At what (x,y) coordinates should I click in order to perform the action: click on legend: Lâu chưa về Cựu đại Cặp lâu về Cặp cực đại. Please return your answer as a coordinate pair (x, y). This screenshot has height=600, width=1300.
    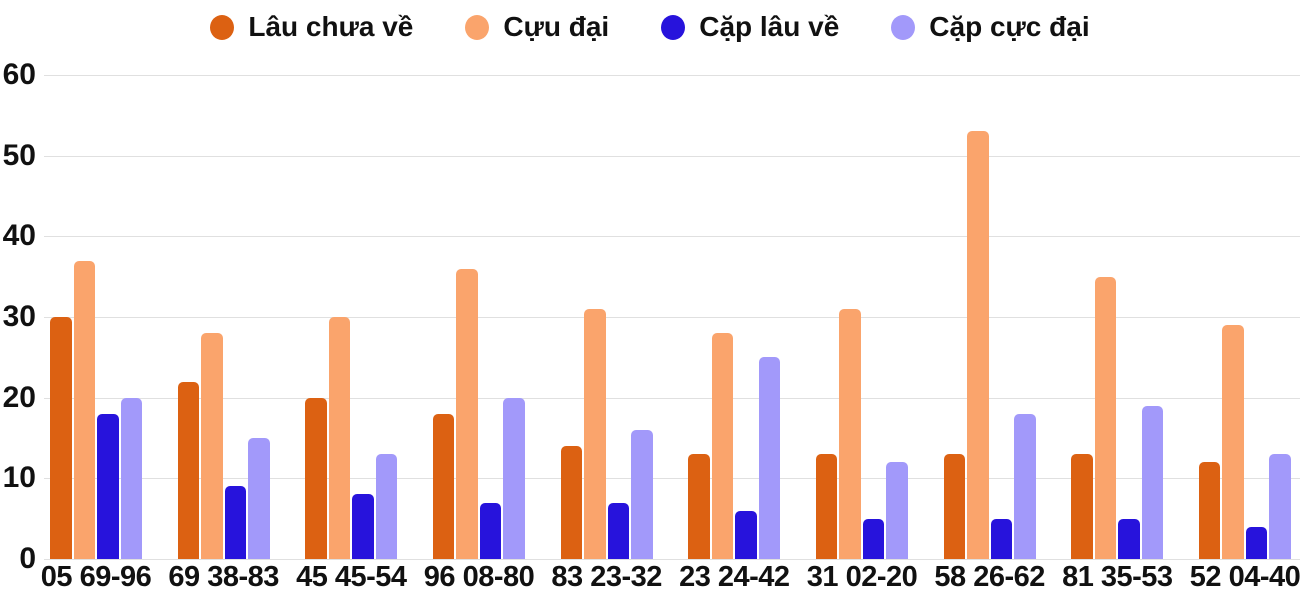
    Looking at the image, I should click on (650, 27).